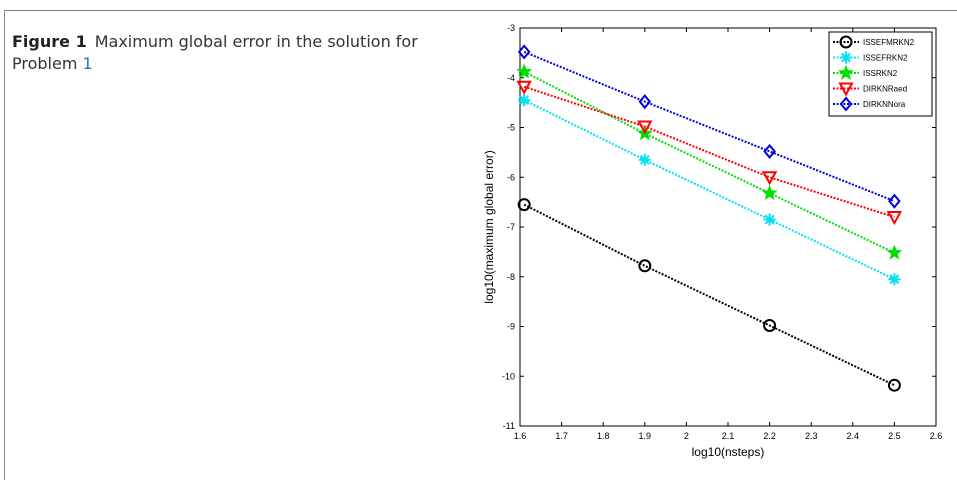 Image resolution: width=957 pixels, height=480 pixels. What do you see at coordinates (511, 277) in the screenshot?
I see `y-tick-label: -8` at bounding box center [511, 277].